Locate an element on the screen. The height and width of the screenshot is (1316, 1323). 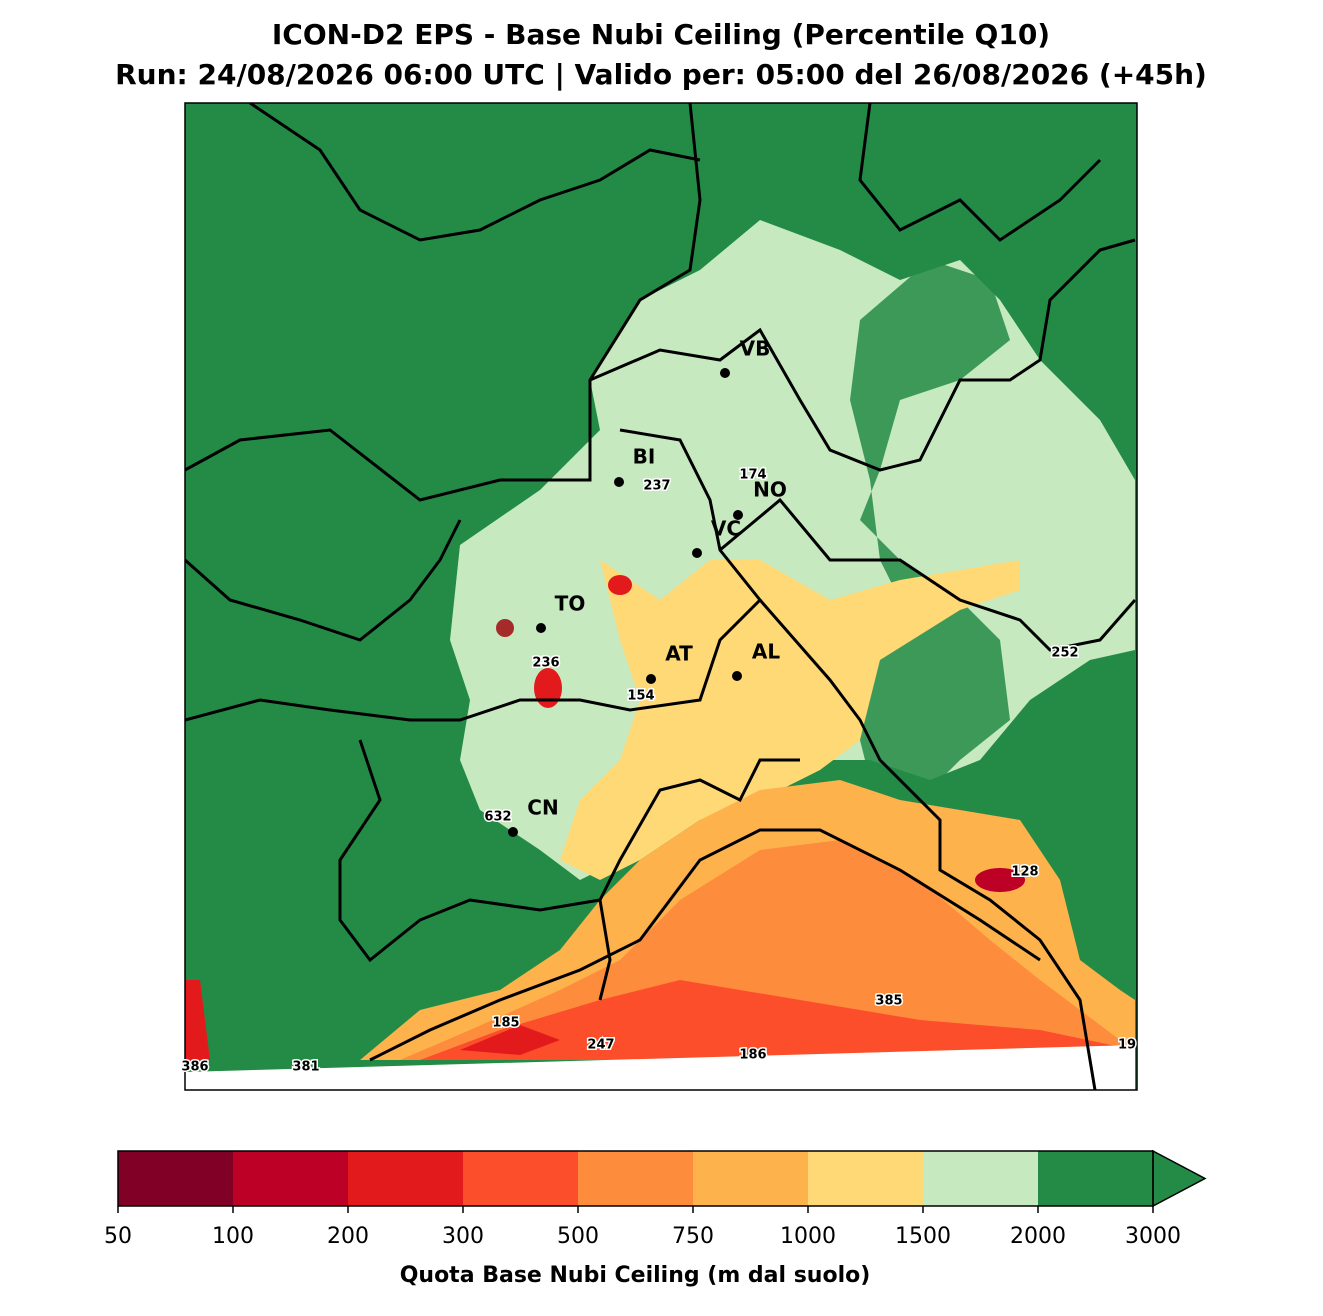
city-label: BI is located at coordinates (644, 457).